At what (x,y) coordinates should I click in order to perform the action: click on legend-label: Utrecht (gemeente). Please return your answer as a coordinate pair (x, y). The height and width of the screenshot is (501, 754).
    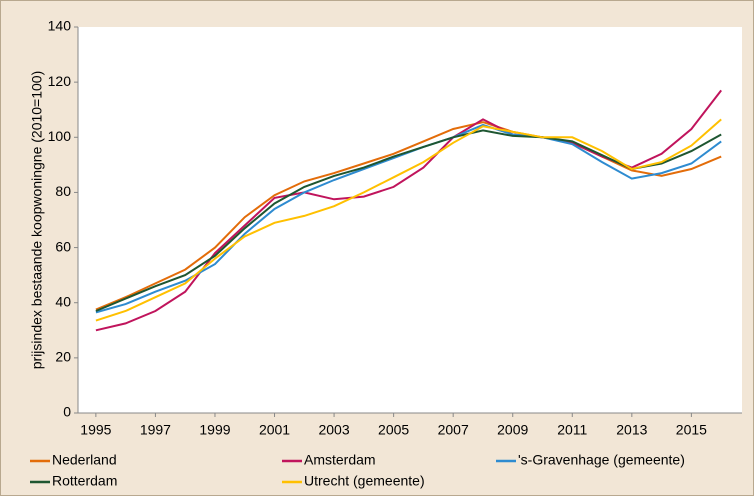
    Looking at the image, I should click on (364, 481).